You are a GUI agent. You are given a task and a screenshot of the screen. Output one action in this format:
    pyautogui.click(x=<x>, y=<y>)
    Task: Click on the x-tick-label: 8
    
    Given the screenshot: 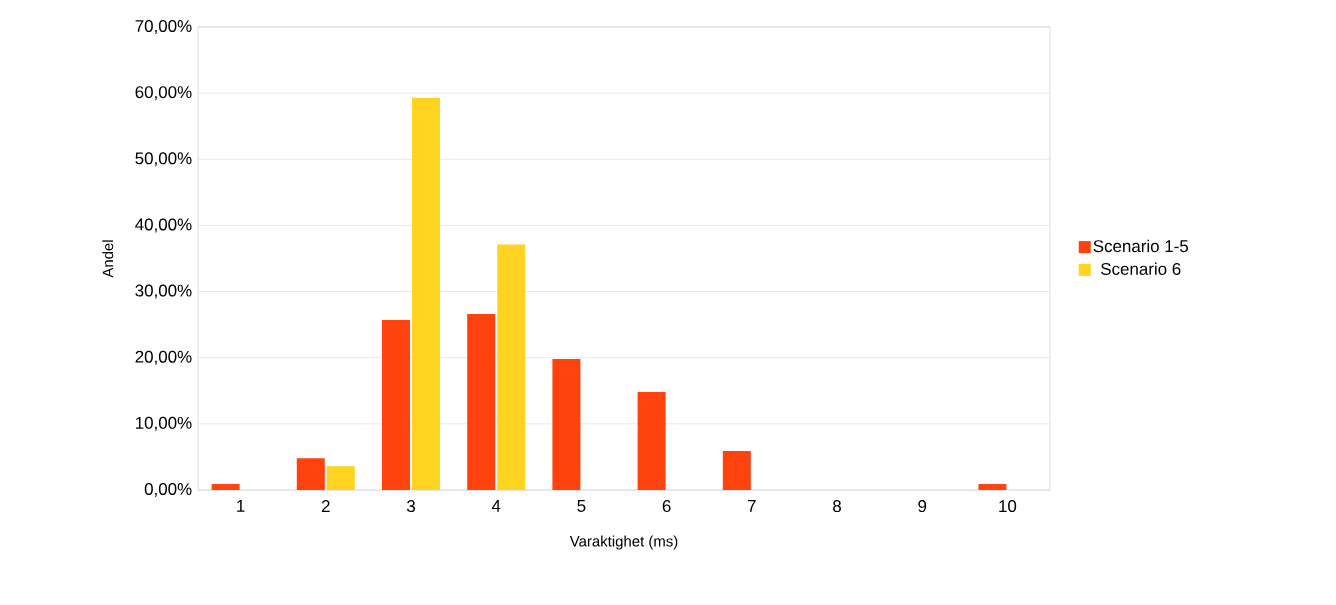 What is the action you would take?
    pyautogui.click(x=837, y=506)
    